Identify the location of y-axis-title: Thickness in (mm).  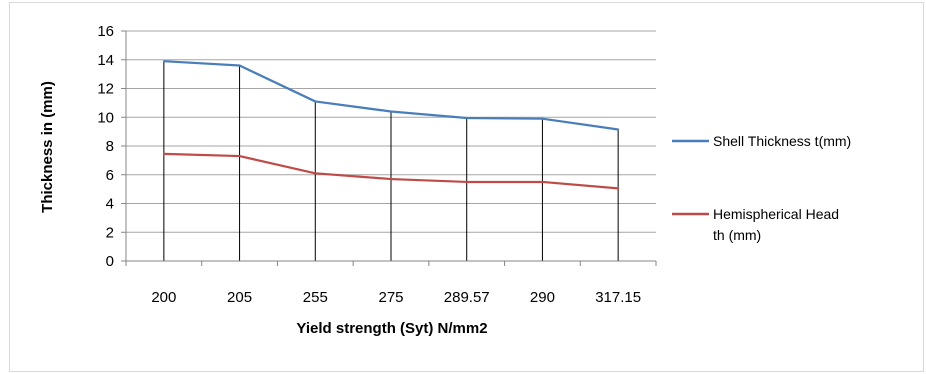
(47, 147).